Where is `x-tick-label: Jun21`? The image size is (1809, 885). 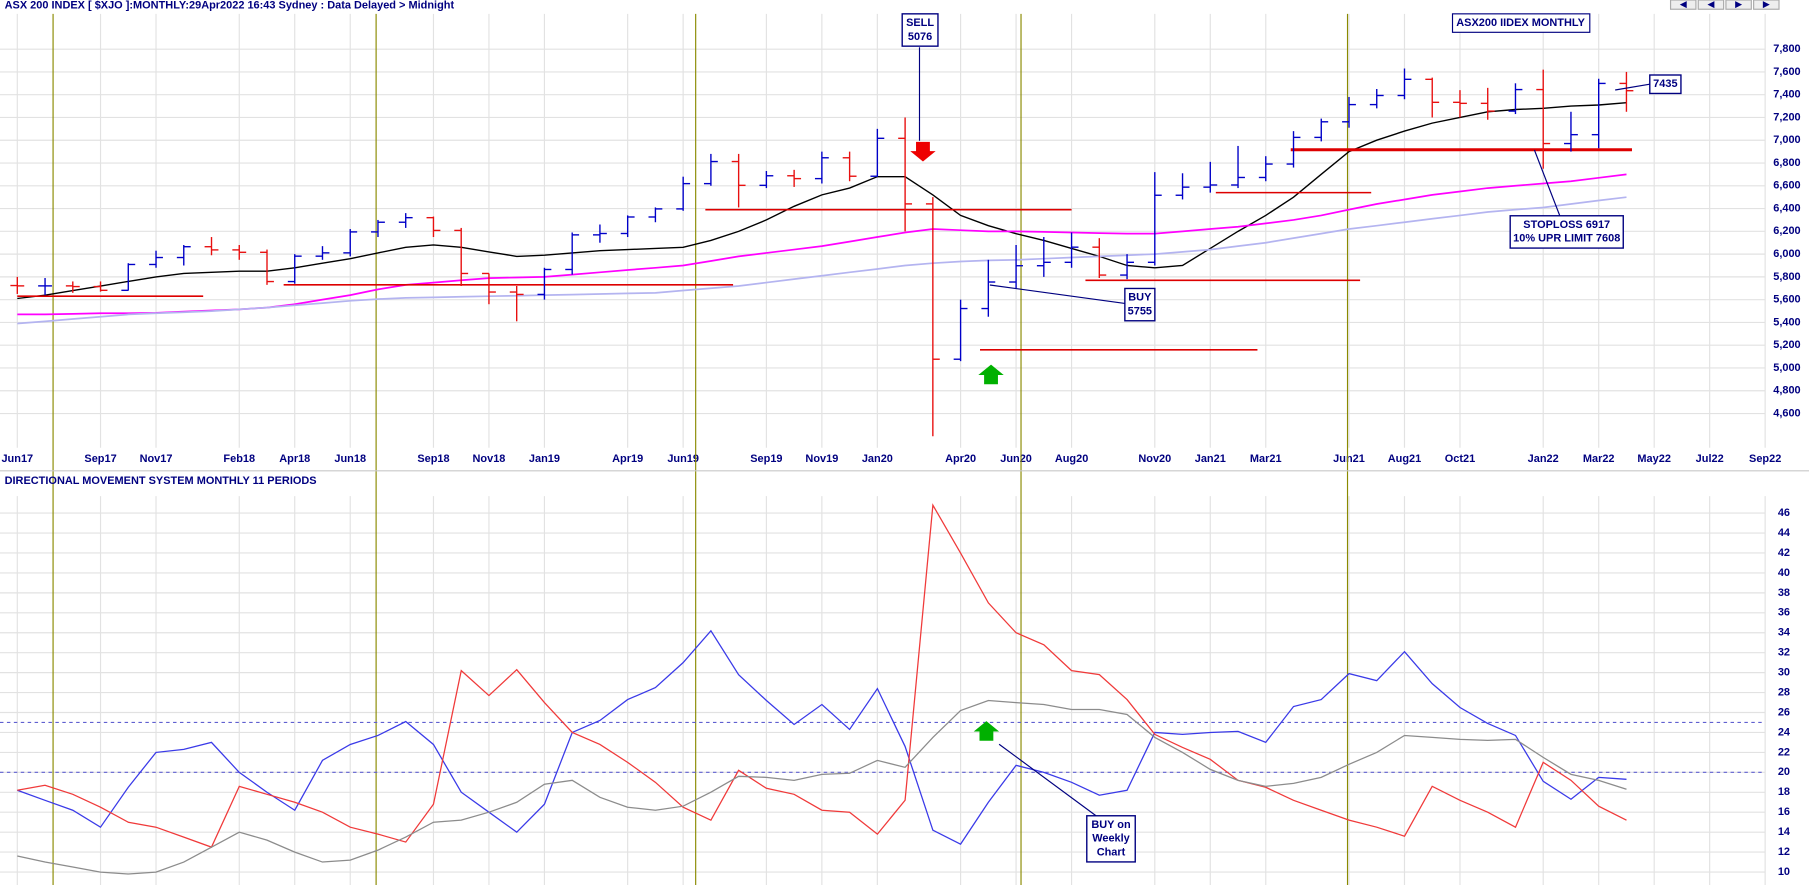 x-tick-label: Jun21 is located at coordinates (1349, 459).